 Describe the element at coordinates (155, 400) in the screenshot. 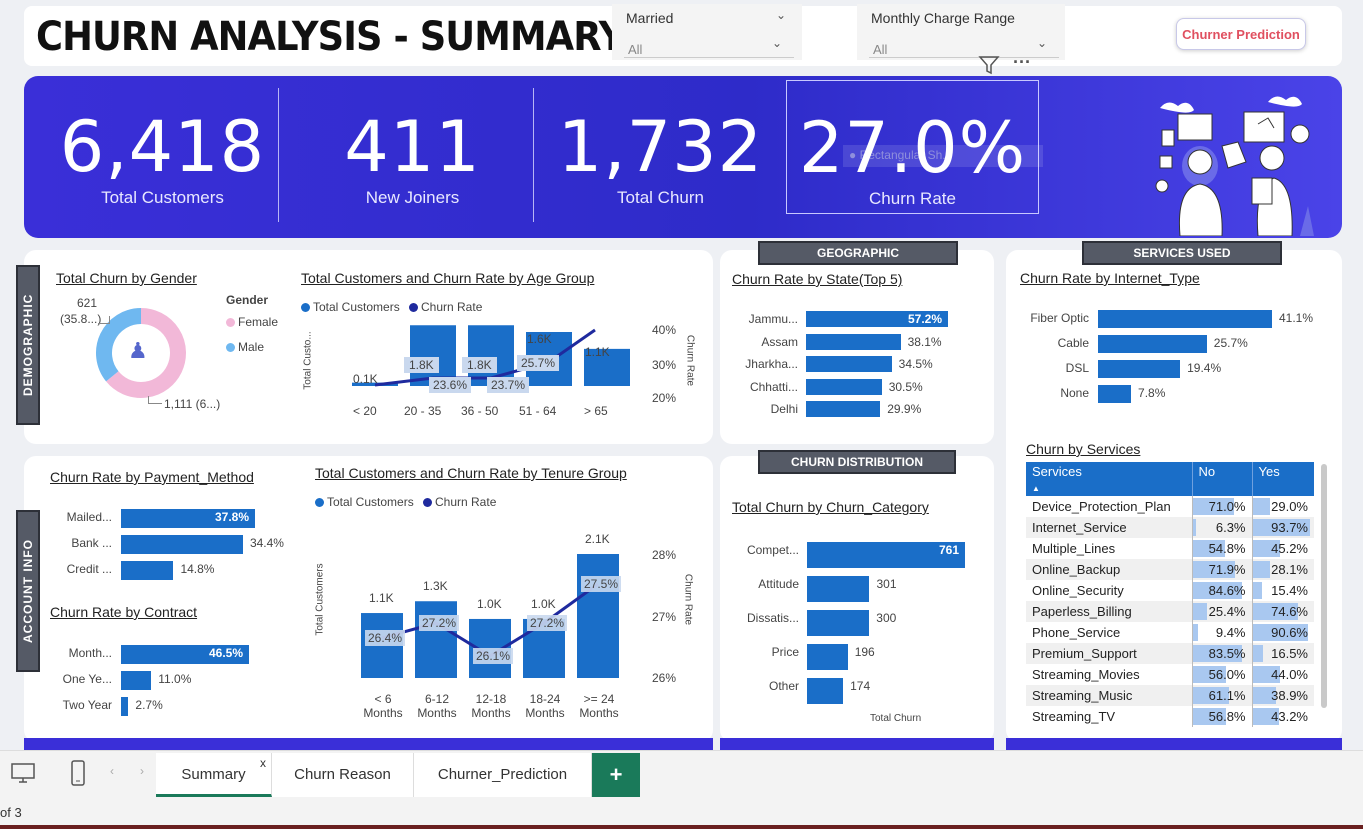

I see `donut-leader-female` at that location.